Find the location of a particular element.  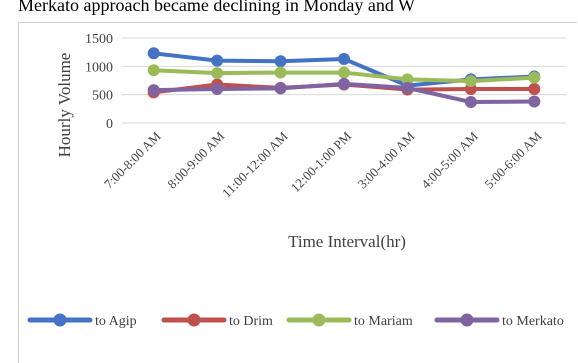

legend: to Agip to Drim to Mariam to Merkato is located at coordinates (295, 321).